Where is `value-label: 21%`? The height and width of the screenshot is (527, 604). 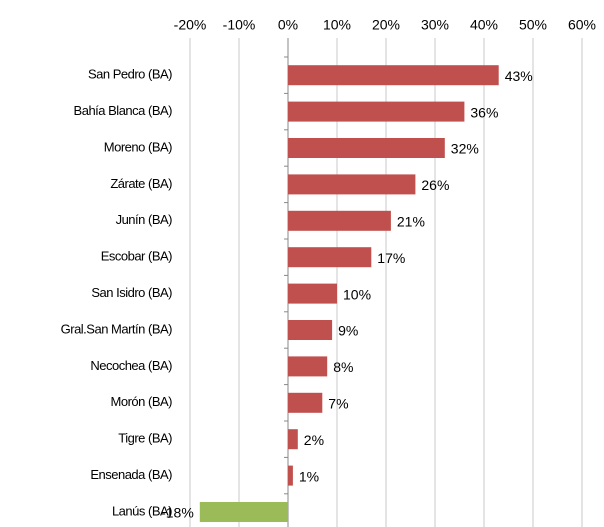
value-label: 21% is located at coordinates (411, 222).